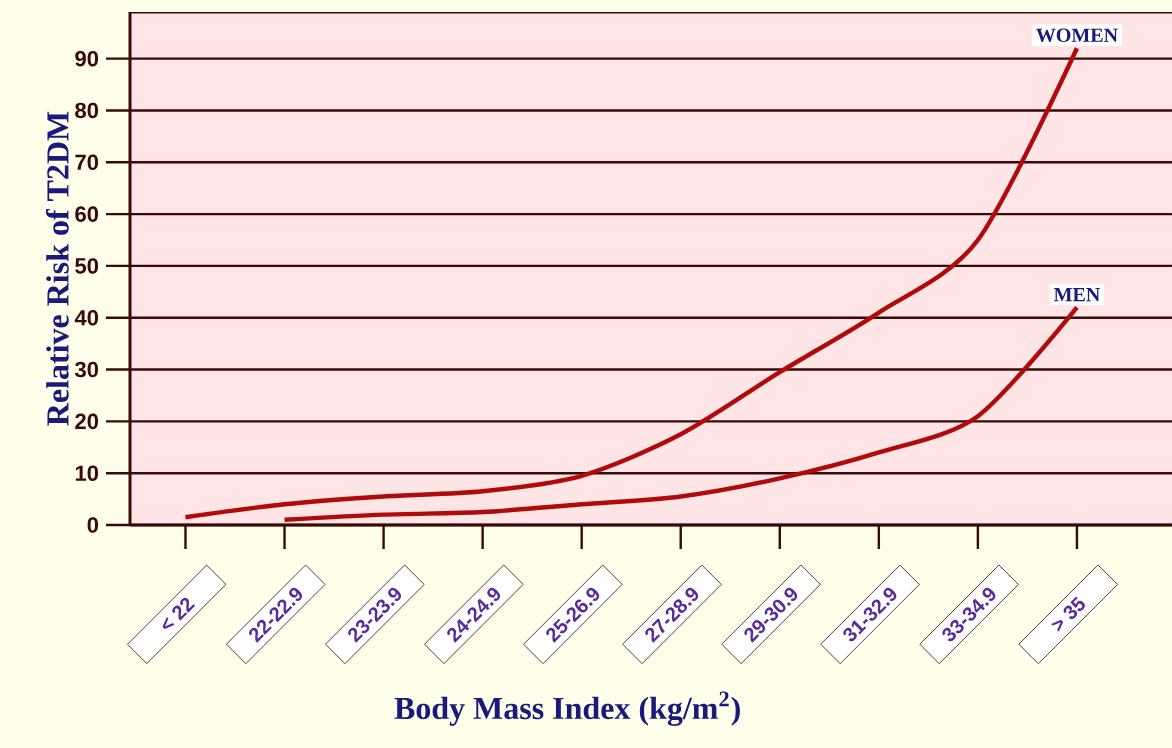  What do you see at coordinates (87, 58) in the screenshot?
I see `y-tick-label: 90` at bounding box center [87, 58].